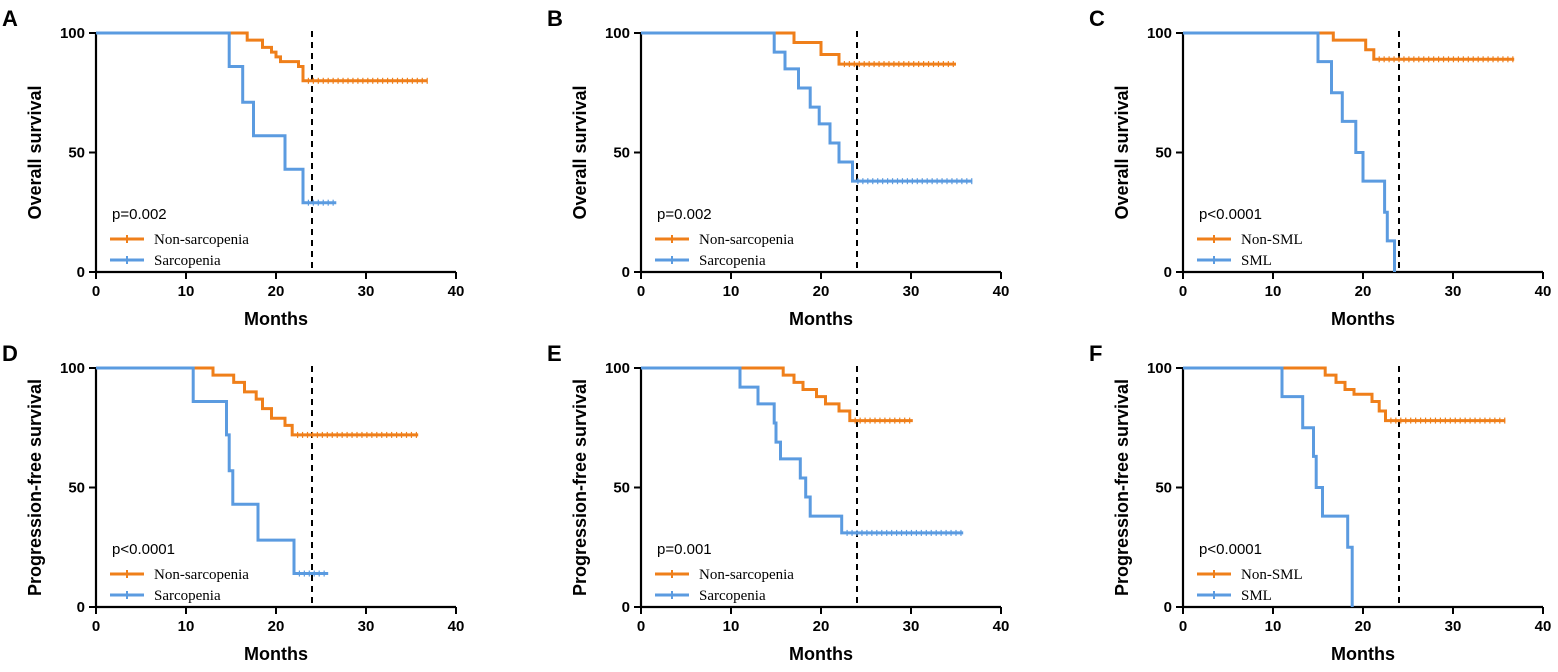 The image size is (1558, 672). Describe the element at coordinates (1095, 353) in the screenshot. I see `panel-letter: F` at that location.